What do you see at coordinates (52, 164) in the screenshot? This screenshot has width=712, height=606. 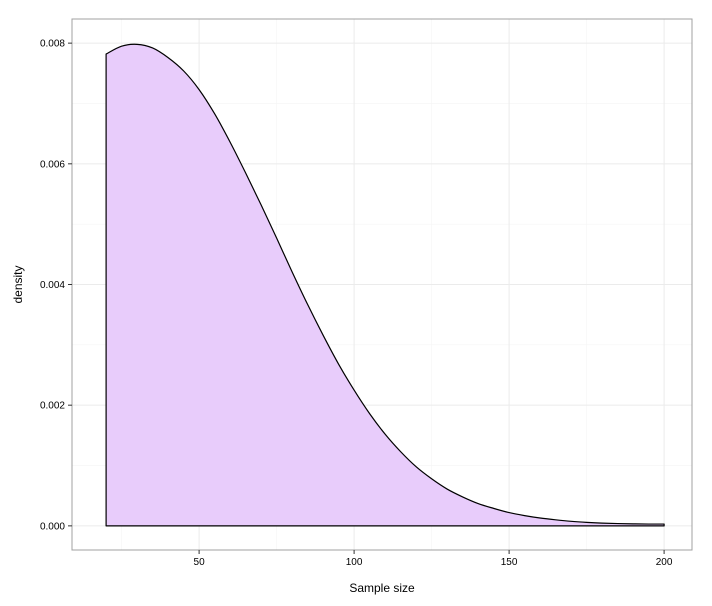 I see `y-tick-label: 0.006` at bounding box center [52, 164].